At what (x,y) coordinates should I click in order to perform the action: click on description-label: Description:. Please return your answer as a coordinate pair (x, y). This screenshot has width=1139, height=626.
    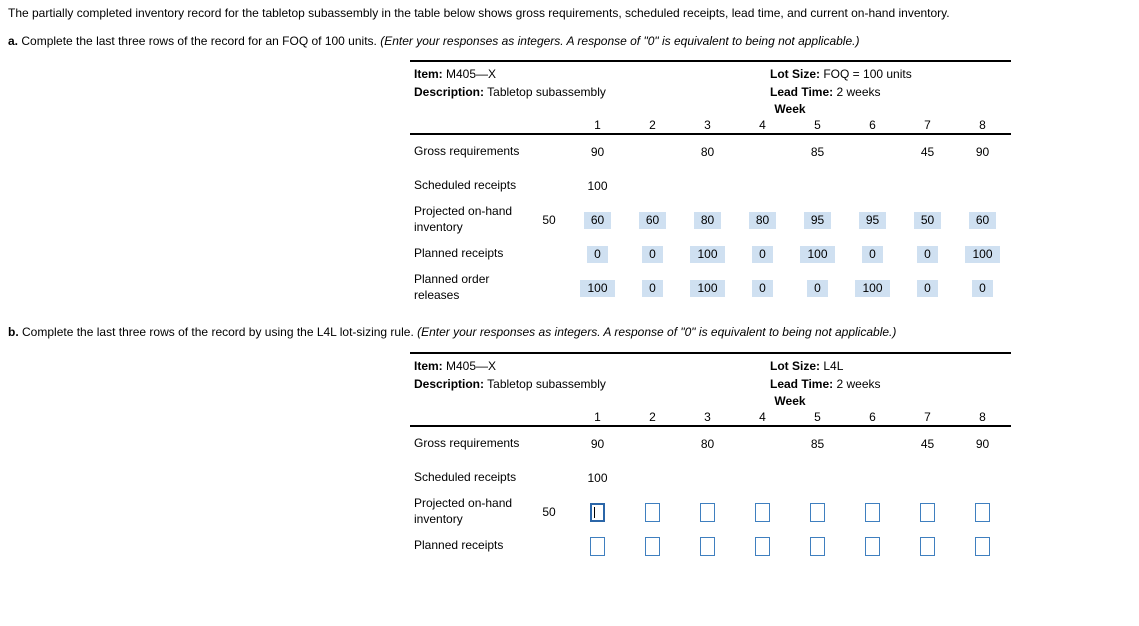
    Looking at the image, I should click on (449, 384).